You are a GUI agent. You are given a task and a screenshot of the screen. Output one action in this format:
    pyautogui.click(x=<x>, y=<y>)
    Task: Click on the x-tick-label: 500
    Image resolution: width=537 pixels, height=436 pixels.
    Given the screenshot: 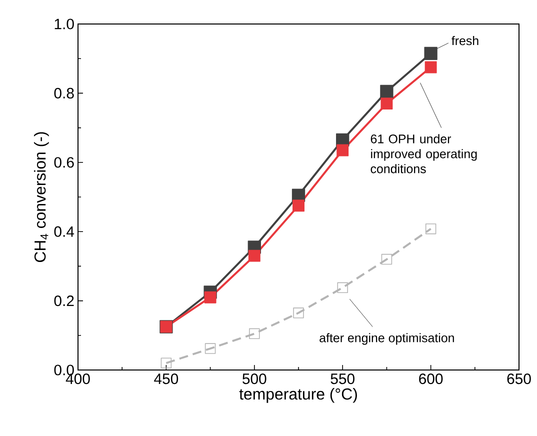 What is the action you would take?
    pyautogui.click(x=254, y=379)
    